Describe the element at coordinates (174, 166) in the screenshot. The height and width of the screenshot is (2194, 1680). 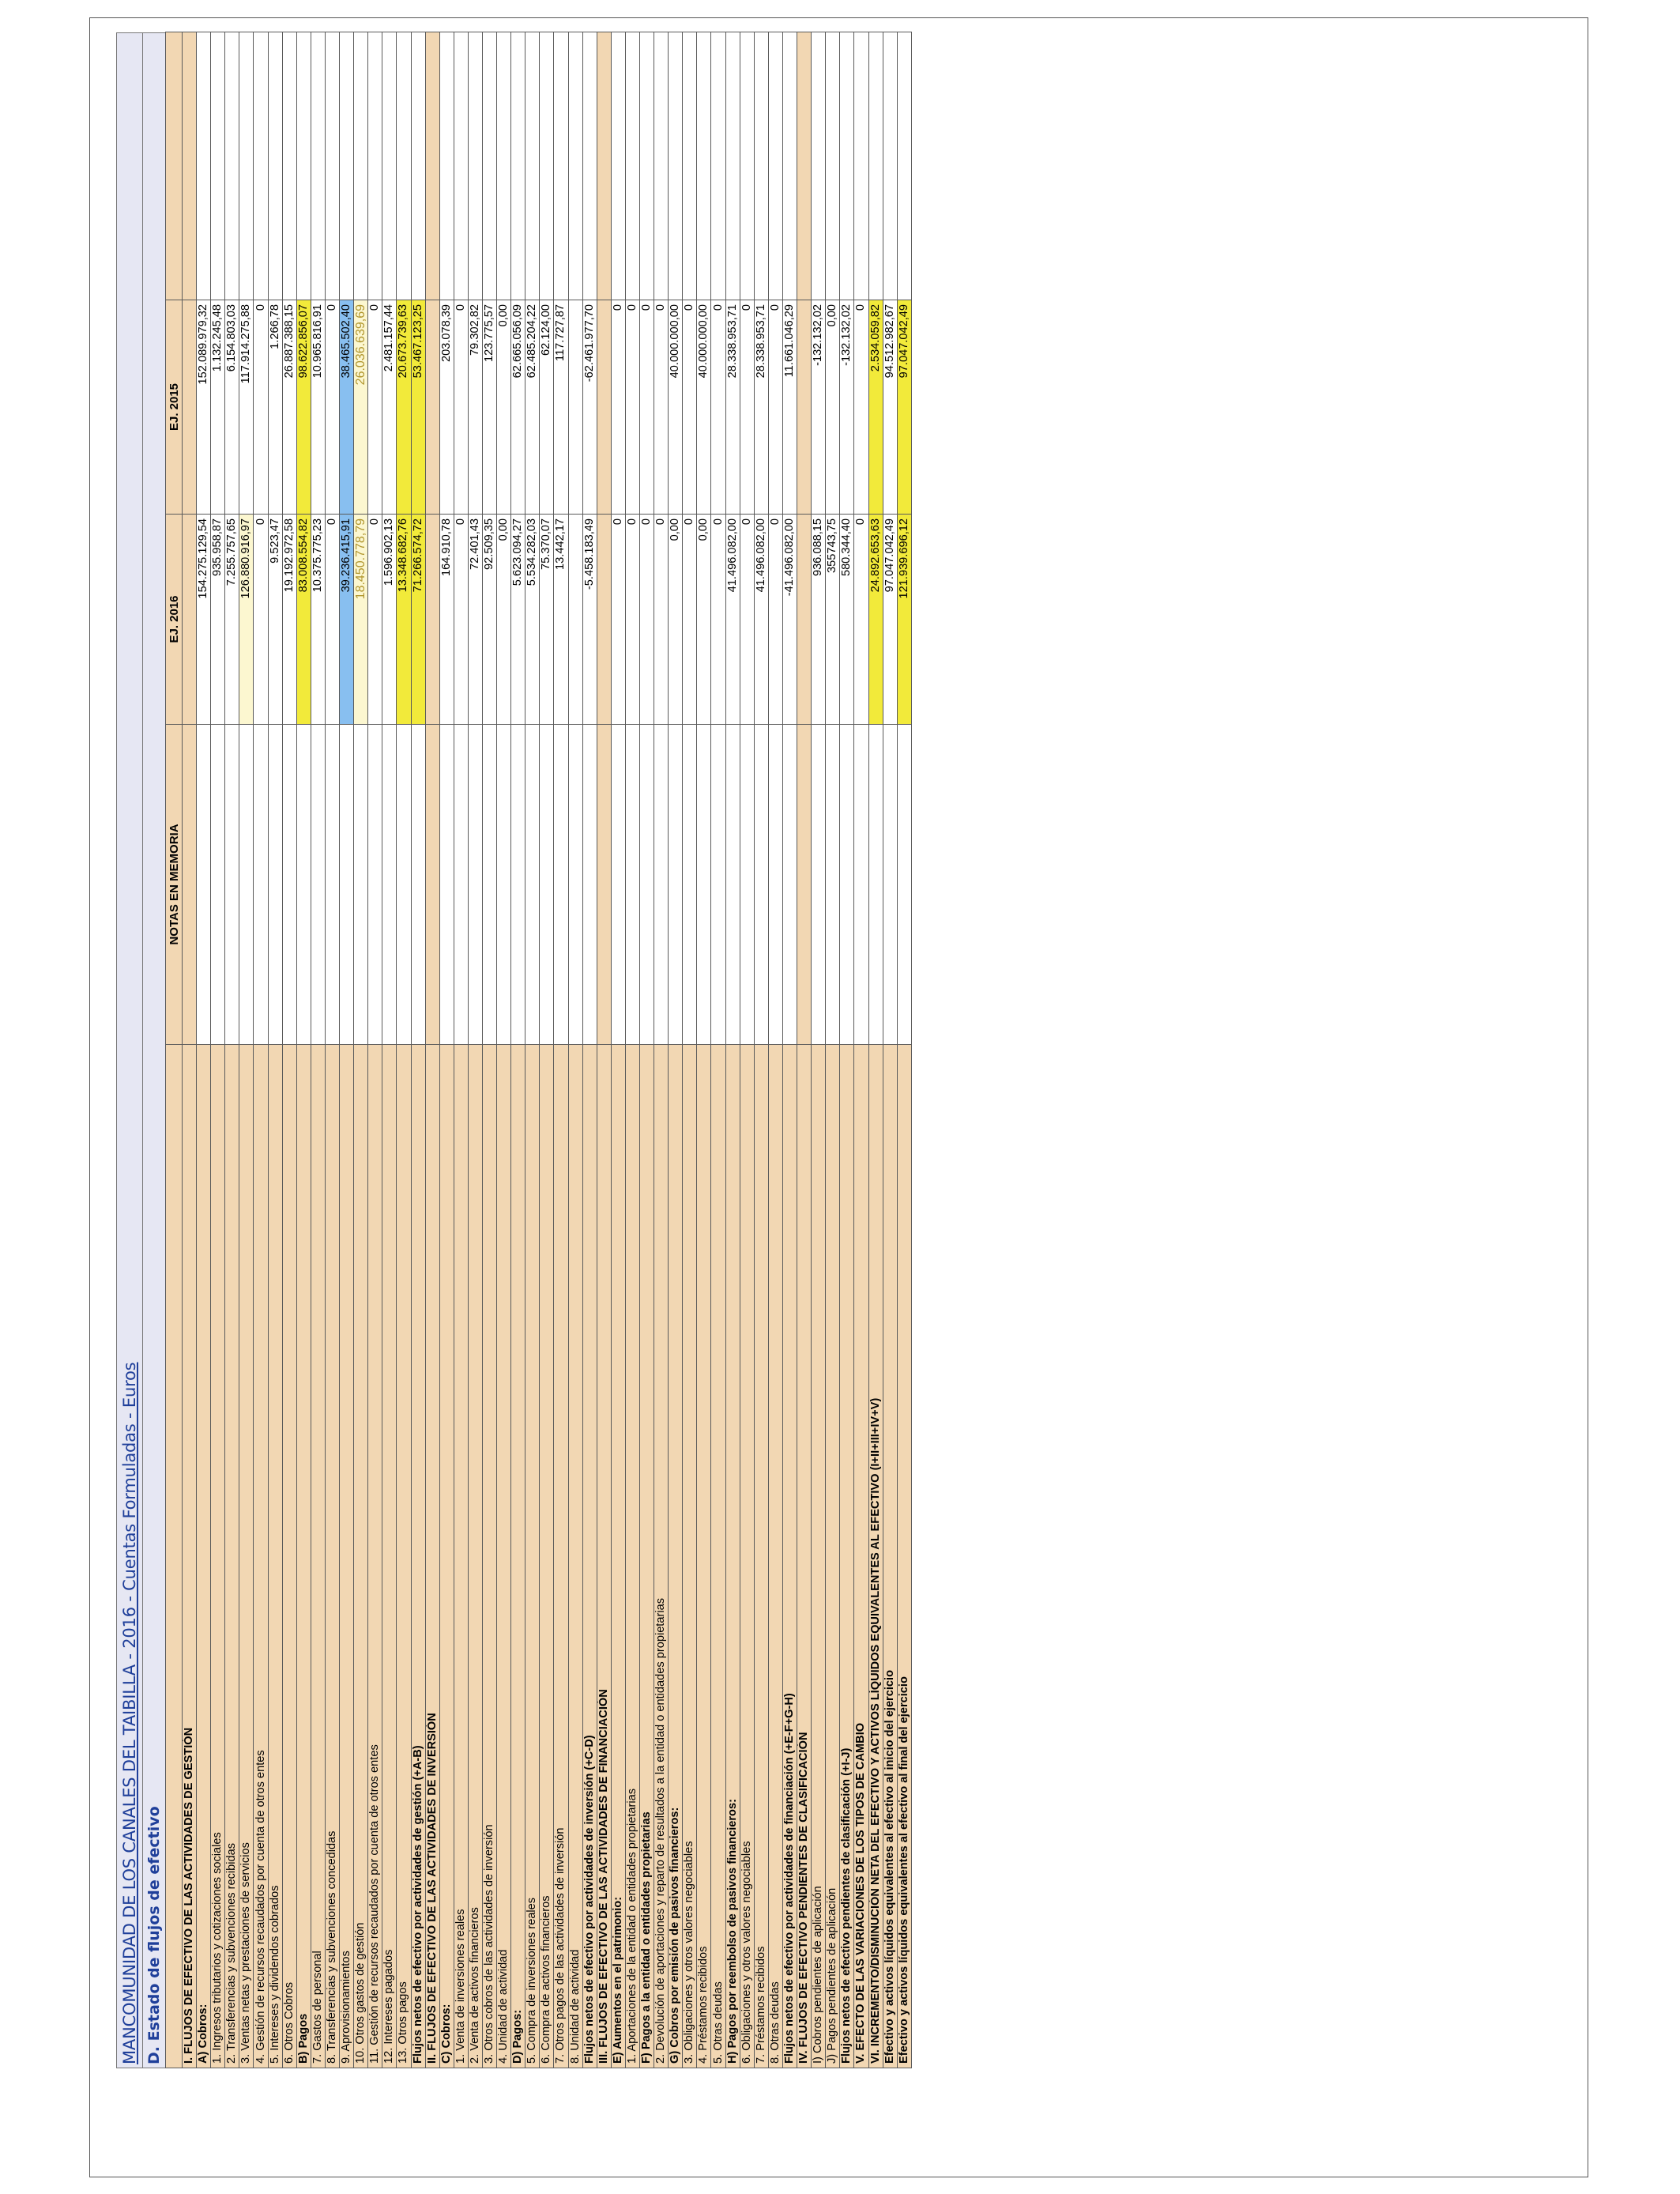
I see `blank-header-cell` at that location.